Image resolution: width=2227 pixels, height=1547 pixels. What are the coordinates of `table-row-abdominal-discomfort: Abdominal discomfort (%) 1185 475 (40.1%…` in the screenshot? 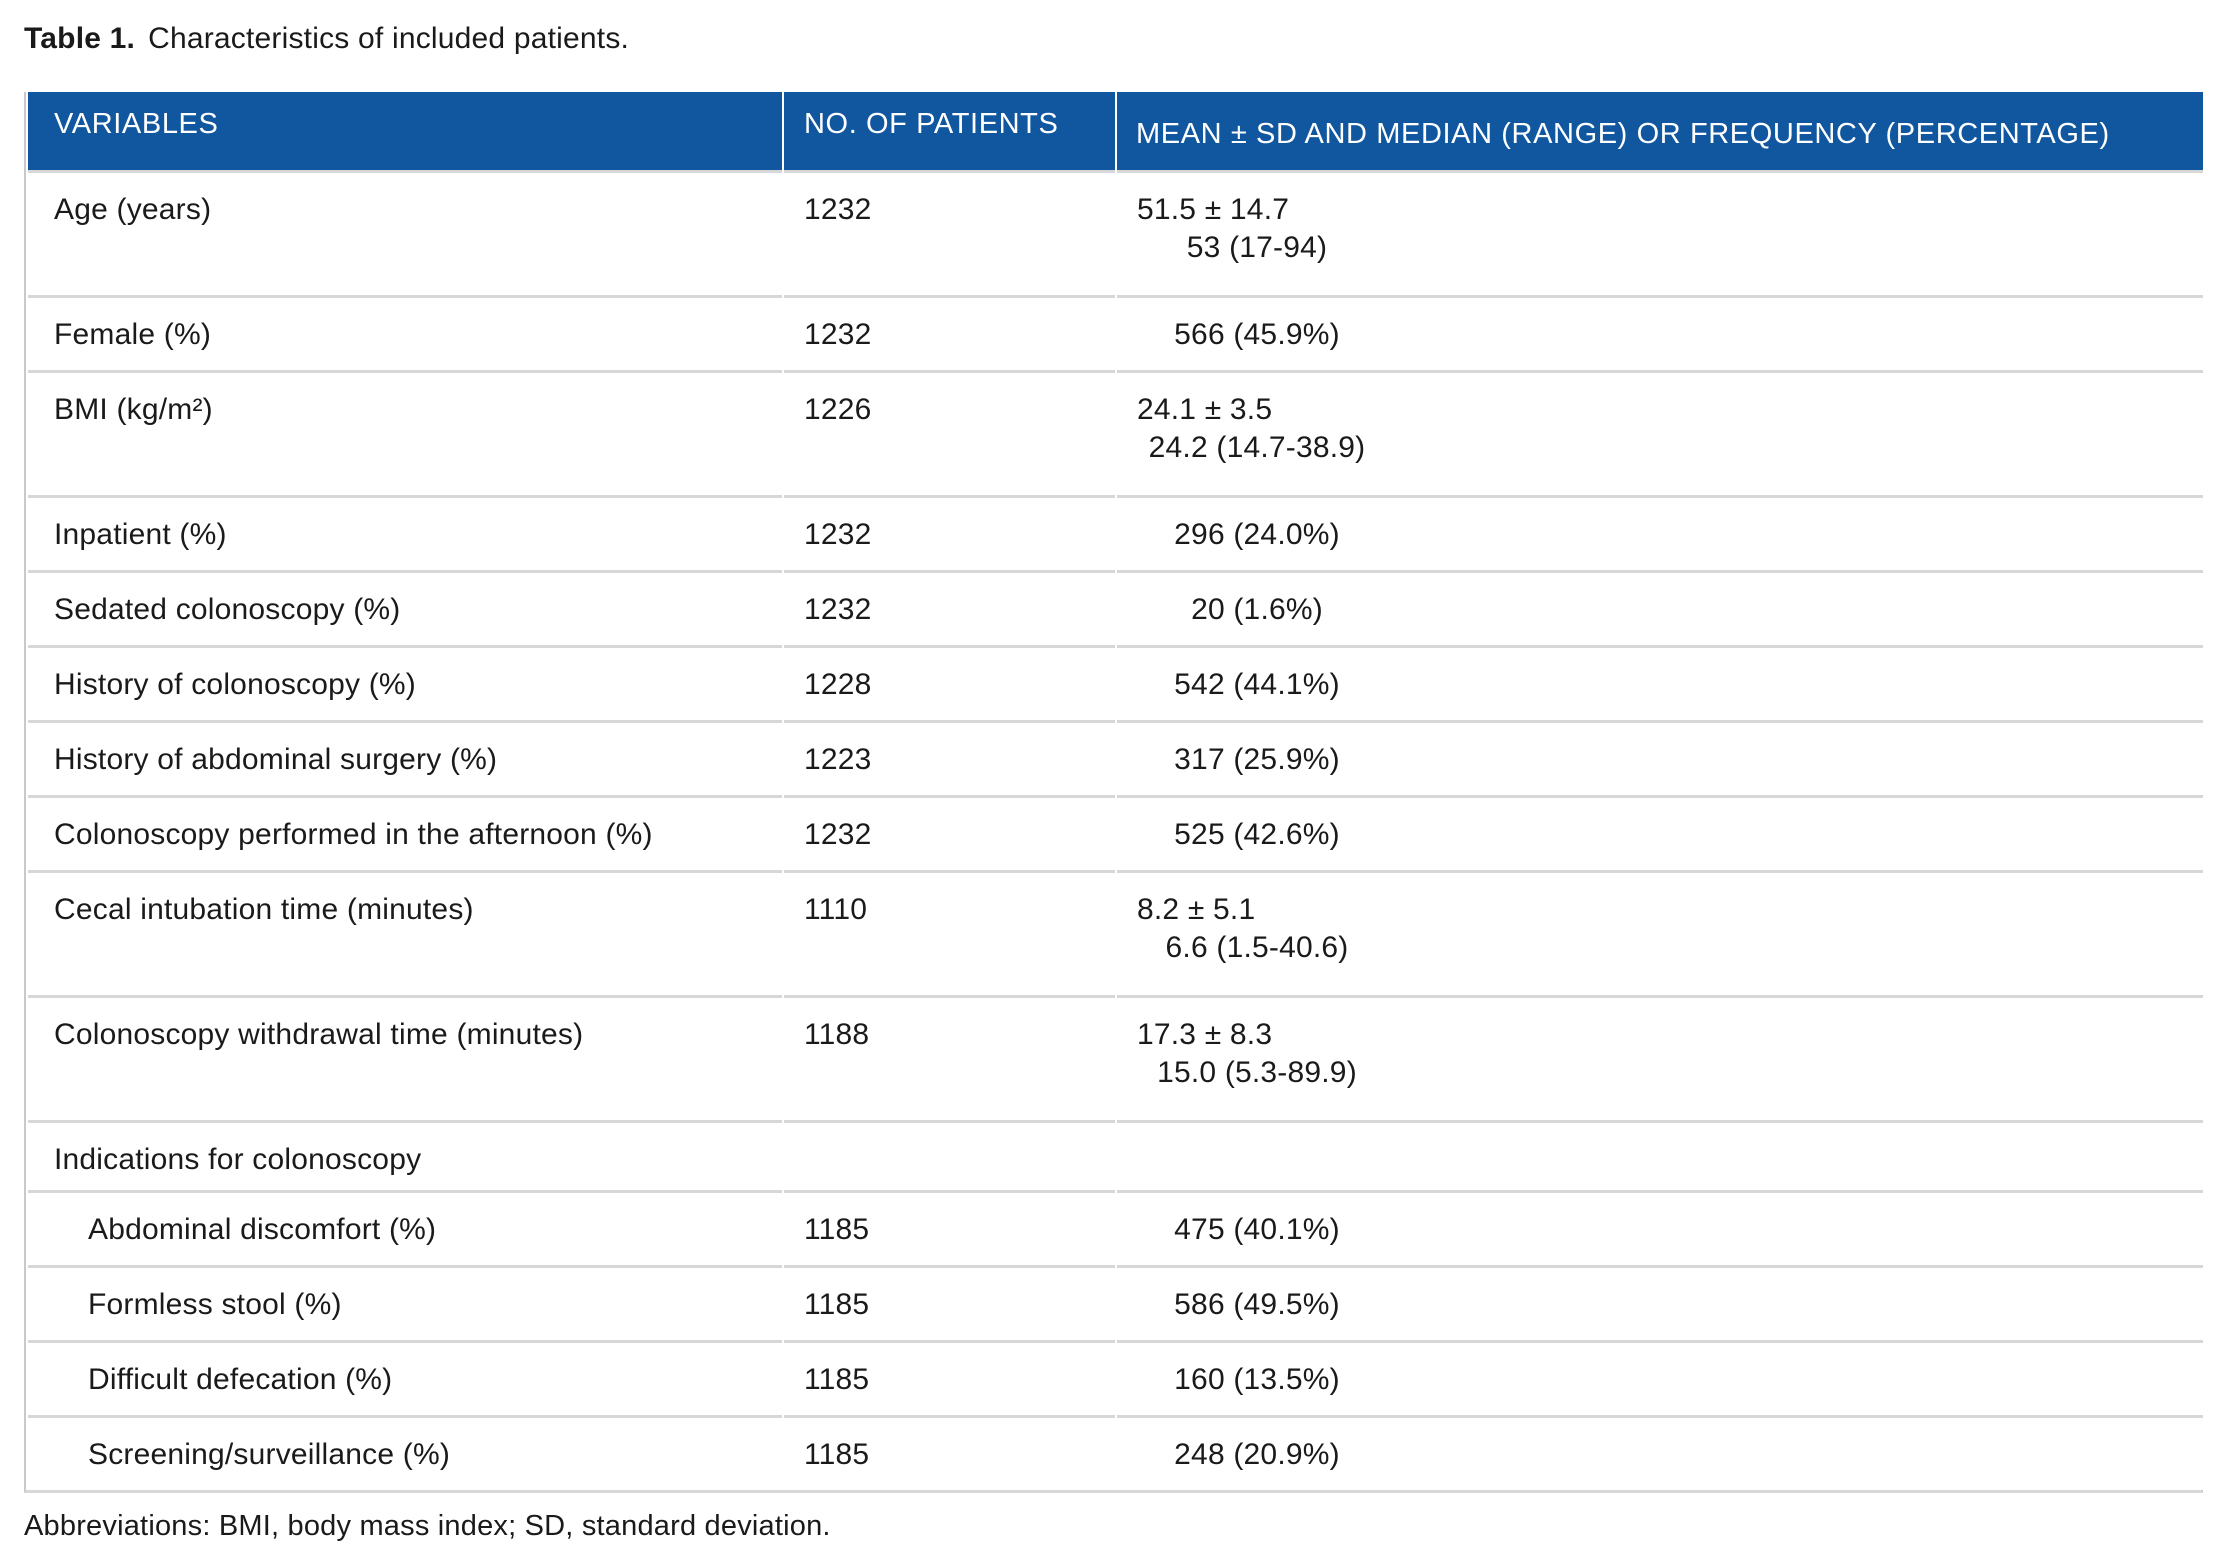 It's located at (1115, 1227).